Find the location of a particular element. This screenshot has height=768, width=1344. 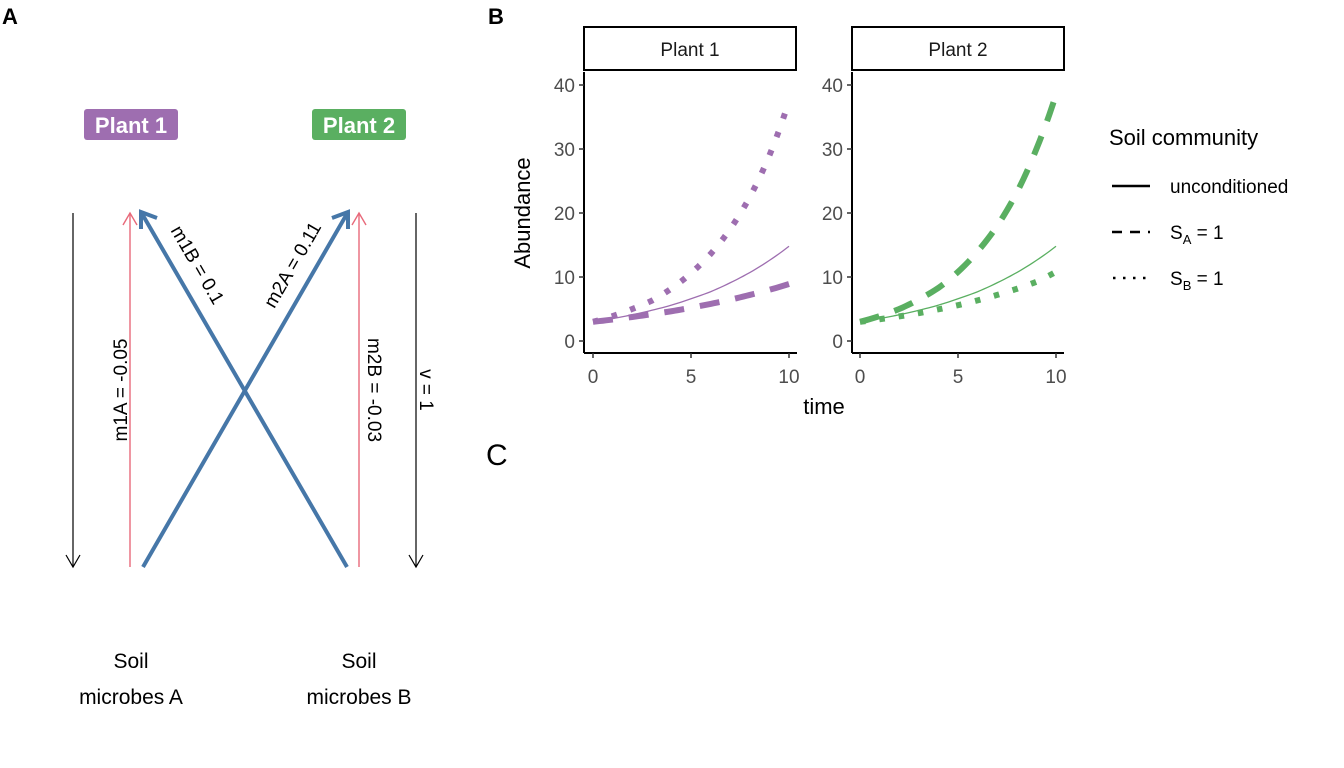

facet-plant-1: Plant 1 0 10 20 30 40 0 5 10 is located at coordinates (677, 207).